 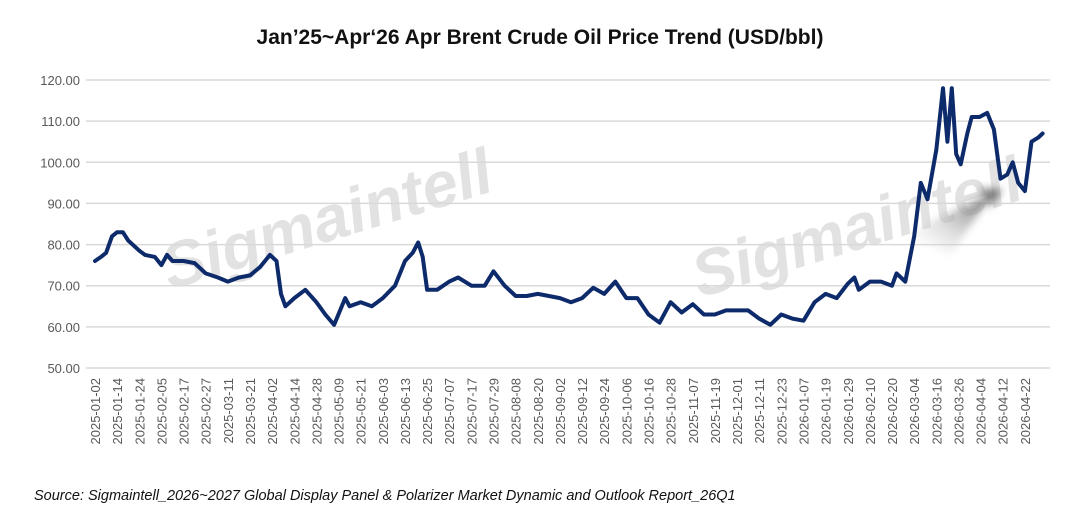 What do you see at coordinates (953, 221) in the screenshot?
I see `arrow-icon` at bounding box center [953, 221].